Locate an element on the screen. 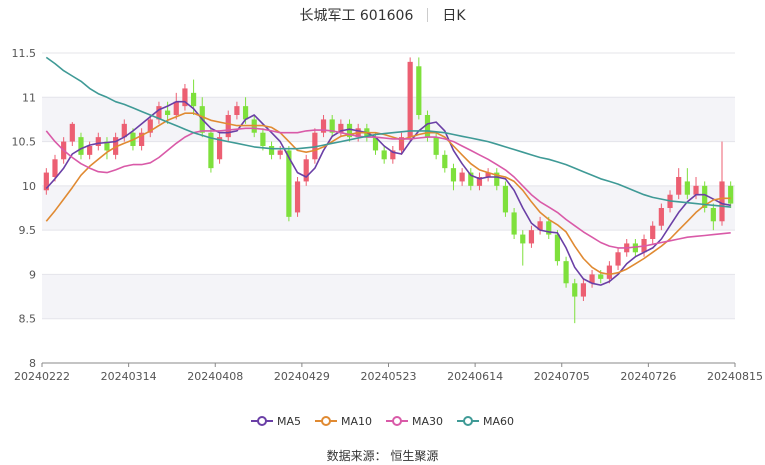 Image resolution: width=765 pixels, height=465 pixels. legend-label: MA5 is located at coordinates (288, 421).